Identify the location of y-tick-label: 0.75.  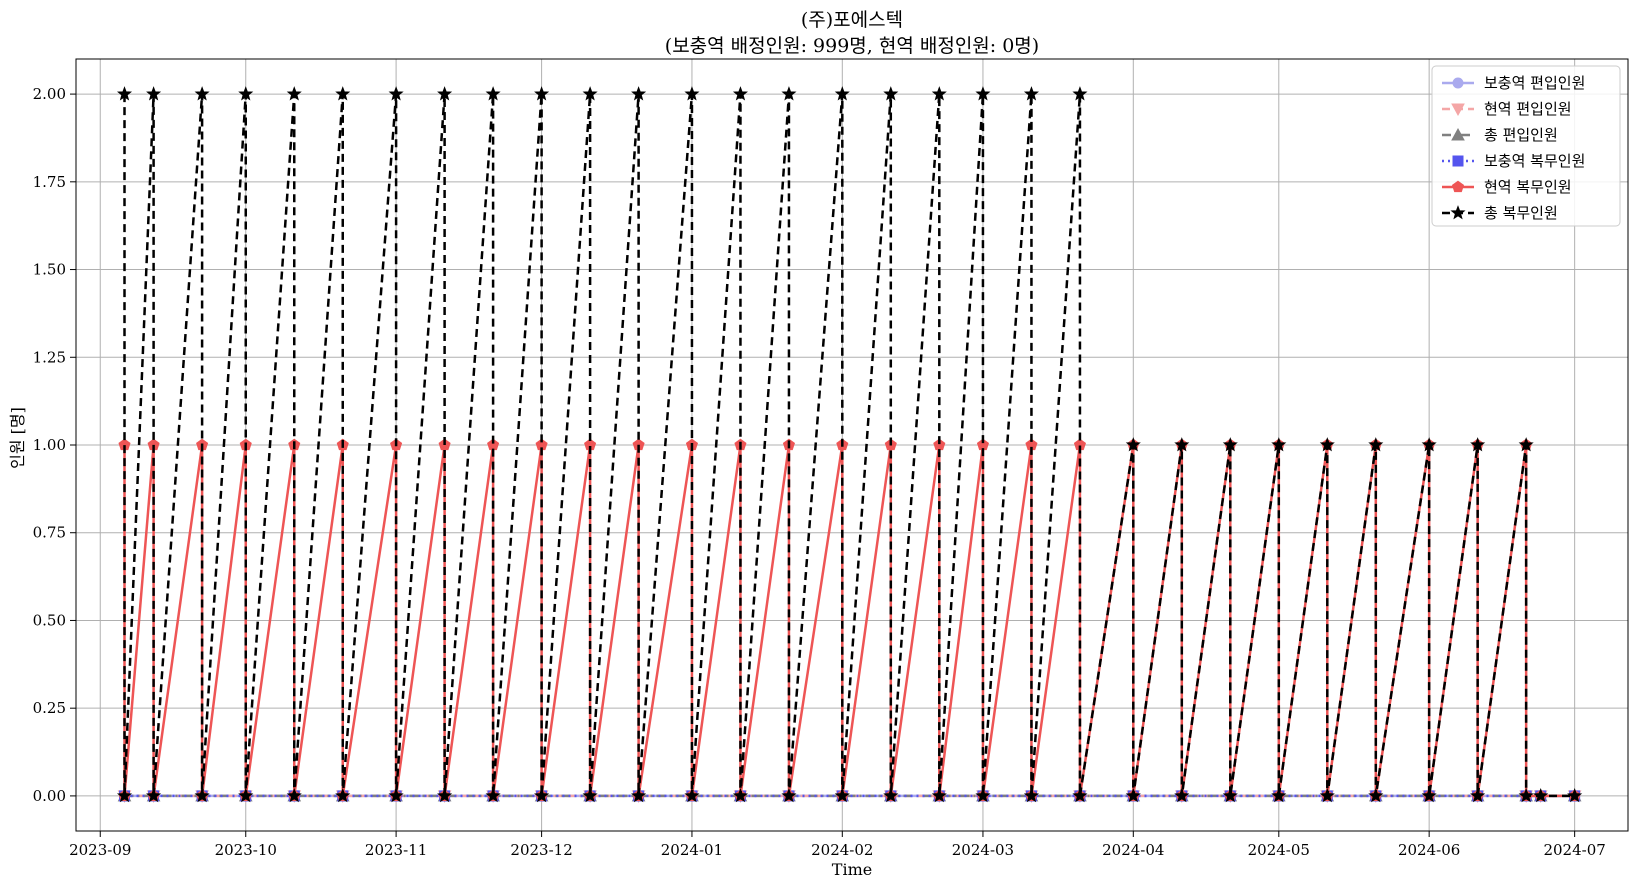
(49, 533).